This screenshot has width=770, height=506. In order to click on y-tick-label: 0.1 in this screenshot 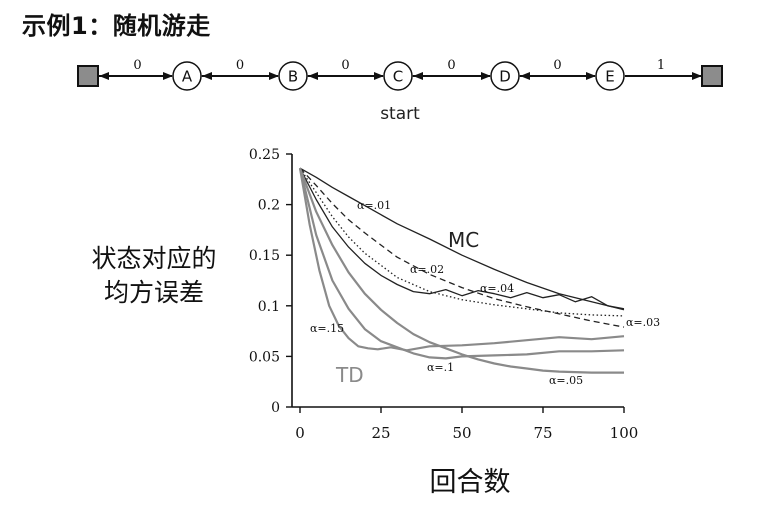, I will do `click(269, 307)`.